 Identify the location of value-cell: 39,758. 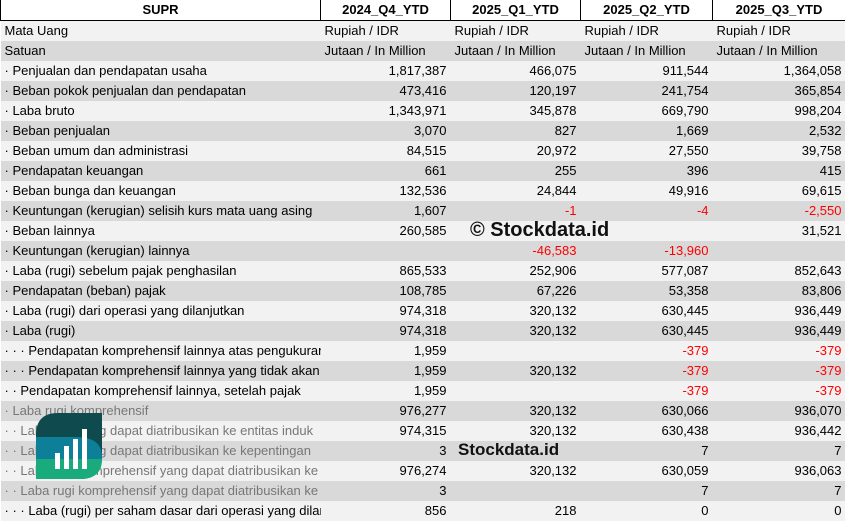
(778, 151).